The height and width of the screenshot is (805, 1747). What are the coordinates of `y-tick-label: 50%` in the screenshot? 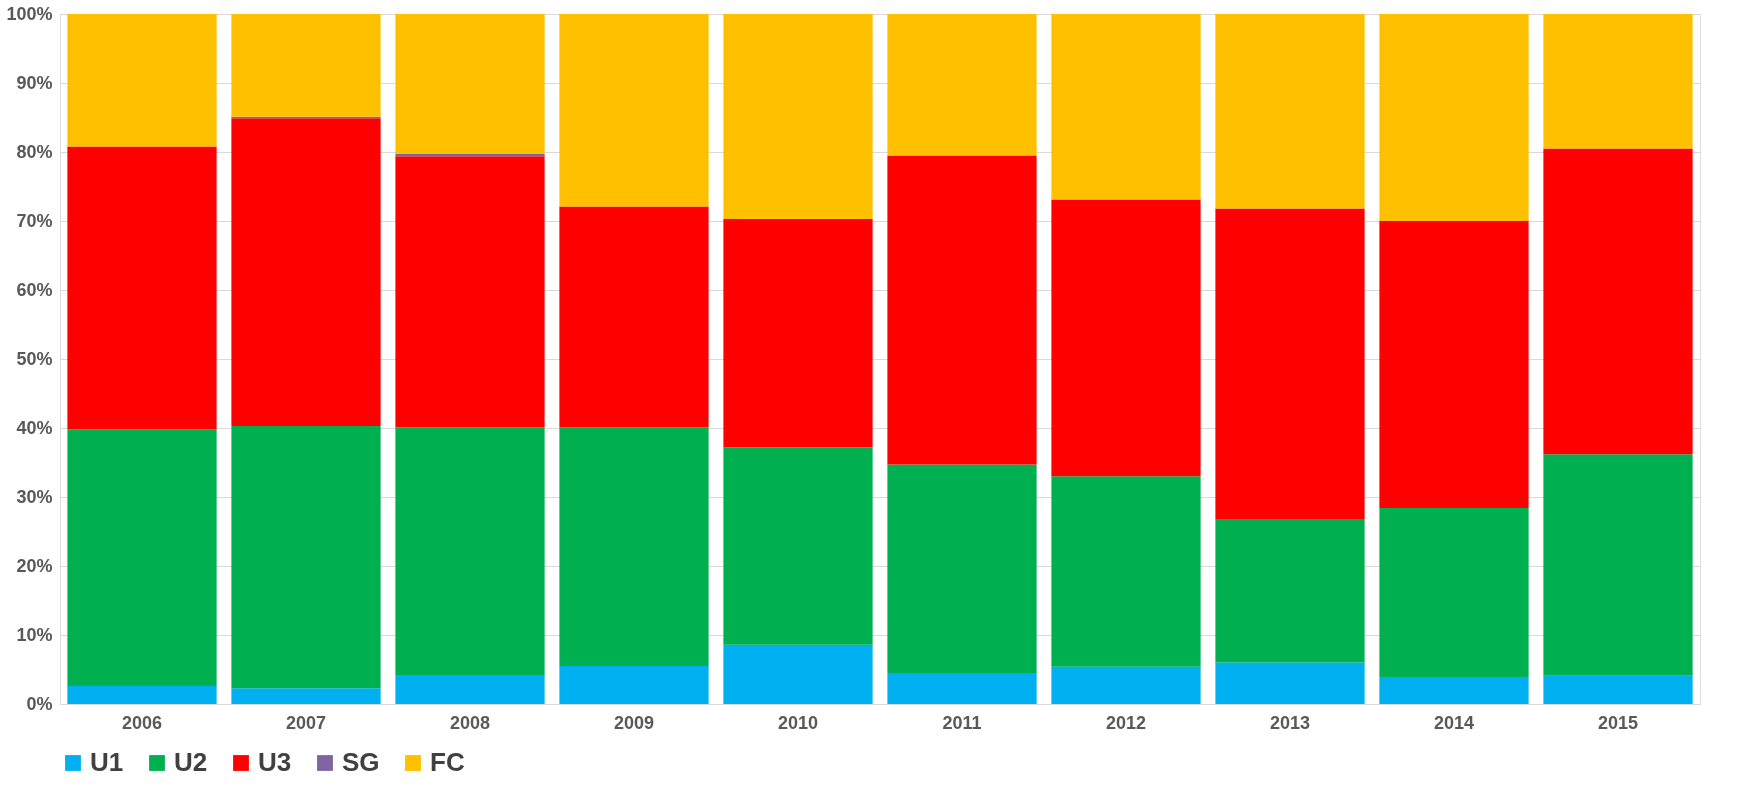 It's located at (34, 358).